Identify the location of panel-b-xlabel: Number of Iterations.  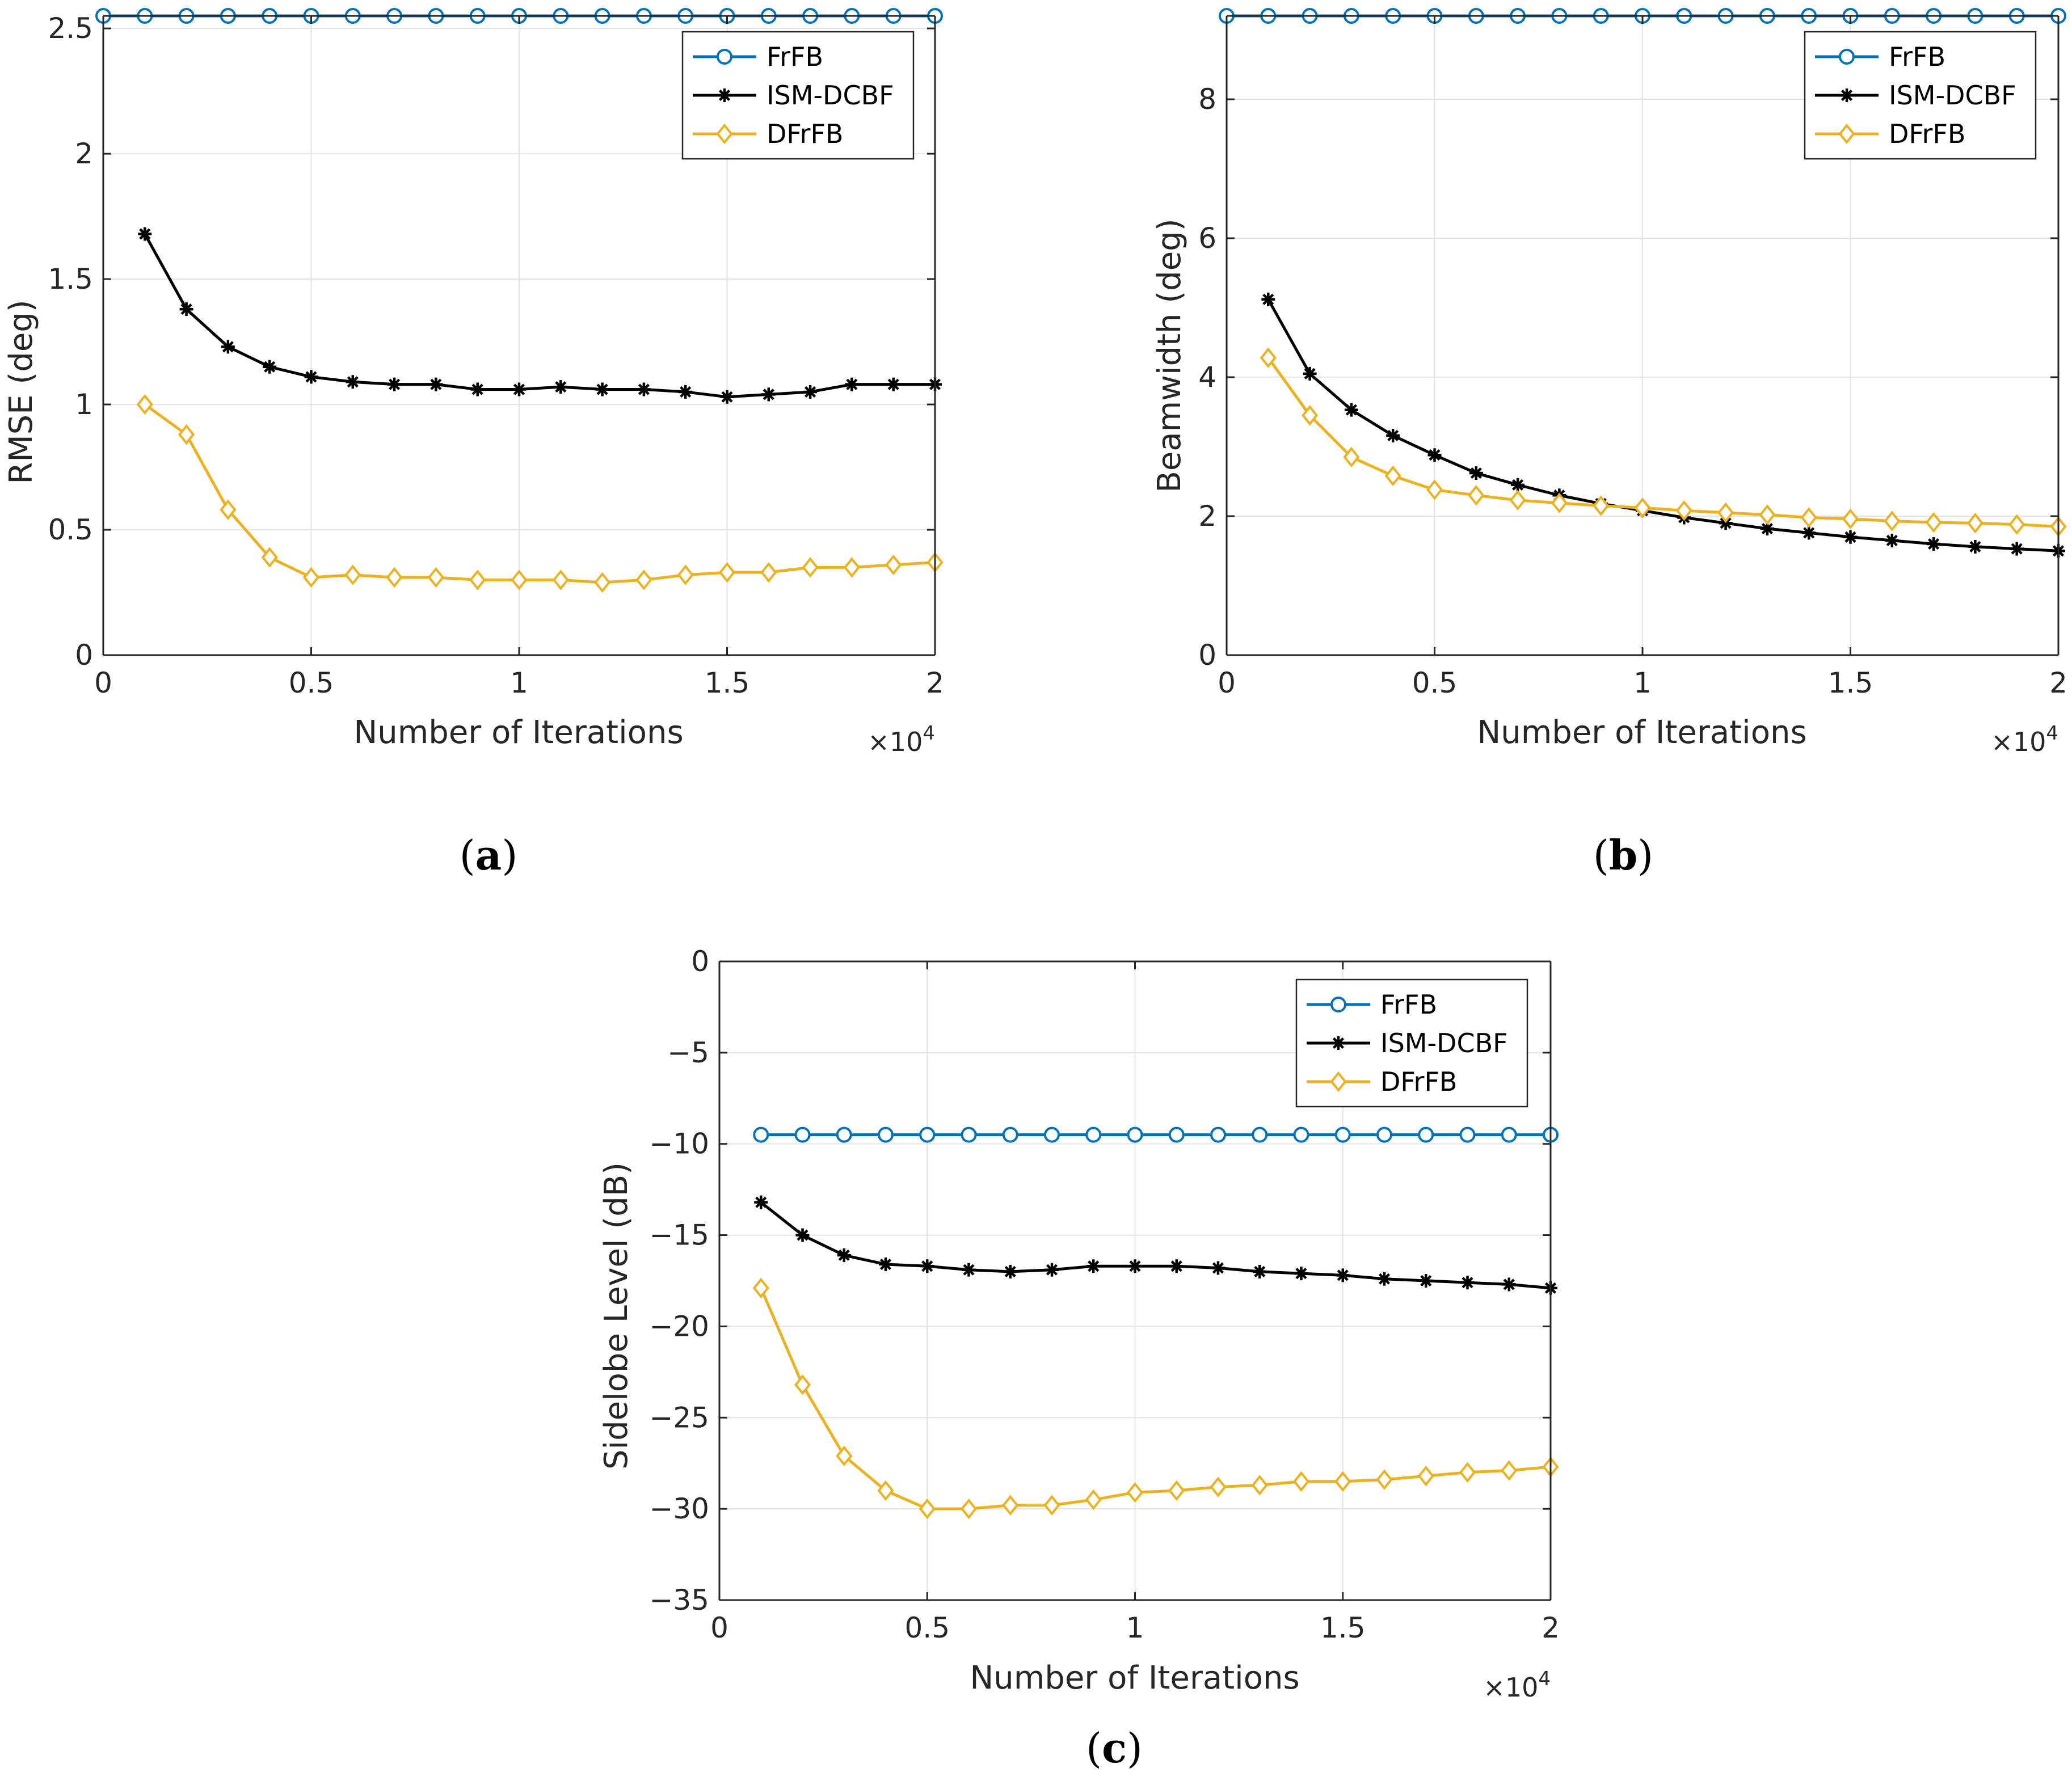
(1641, 732).